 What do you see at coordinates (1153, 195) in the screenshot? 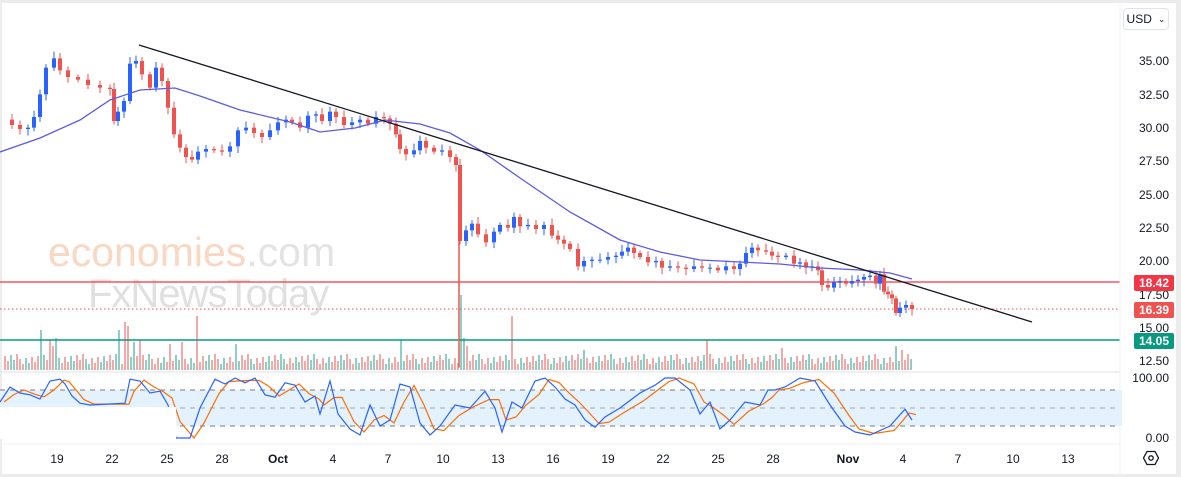
I see `price-axis-label: 25.00` at bounding box center [1153, 195].